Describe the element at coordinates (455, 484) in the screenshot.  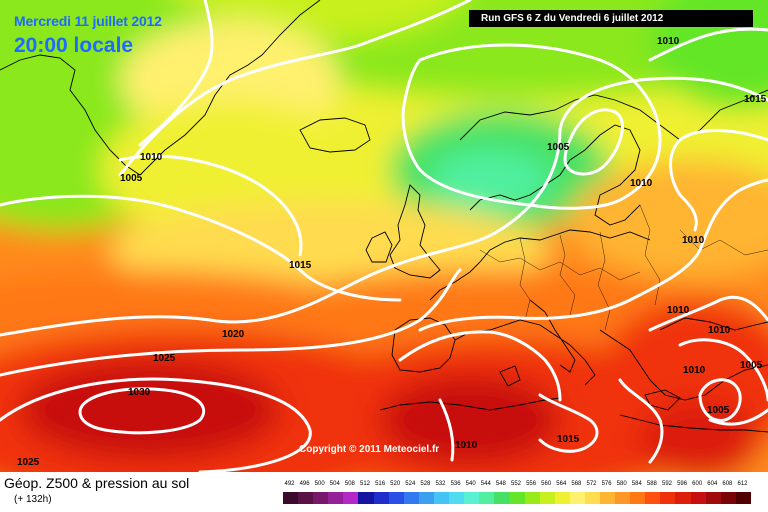
I see `legend-value: 536` at that location.